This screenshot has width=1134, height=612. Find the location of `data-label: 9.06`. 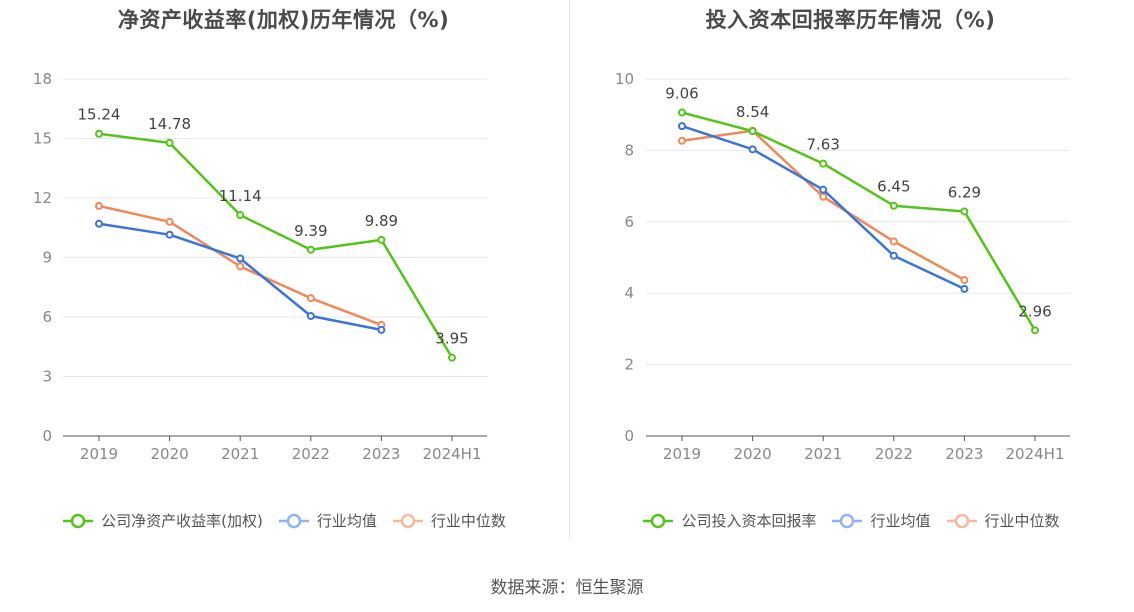

data-label: 9.06 is located at coordinates (681, 94).